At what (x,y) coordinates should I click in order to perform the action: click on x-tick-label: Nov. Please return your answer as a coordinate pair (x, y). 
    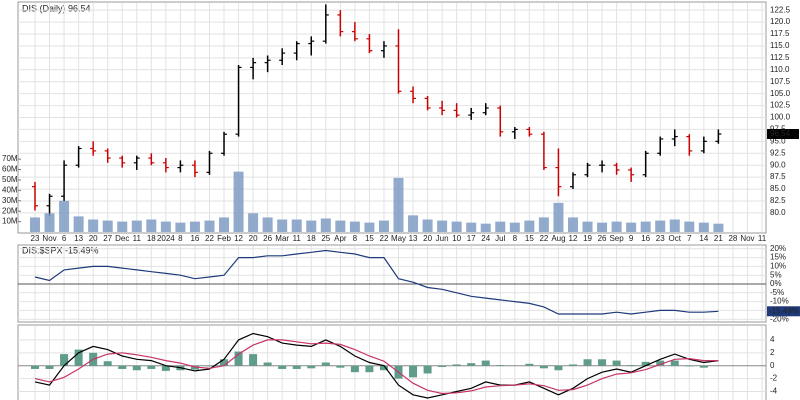
    Looking at the image, I should click on (747, 238).